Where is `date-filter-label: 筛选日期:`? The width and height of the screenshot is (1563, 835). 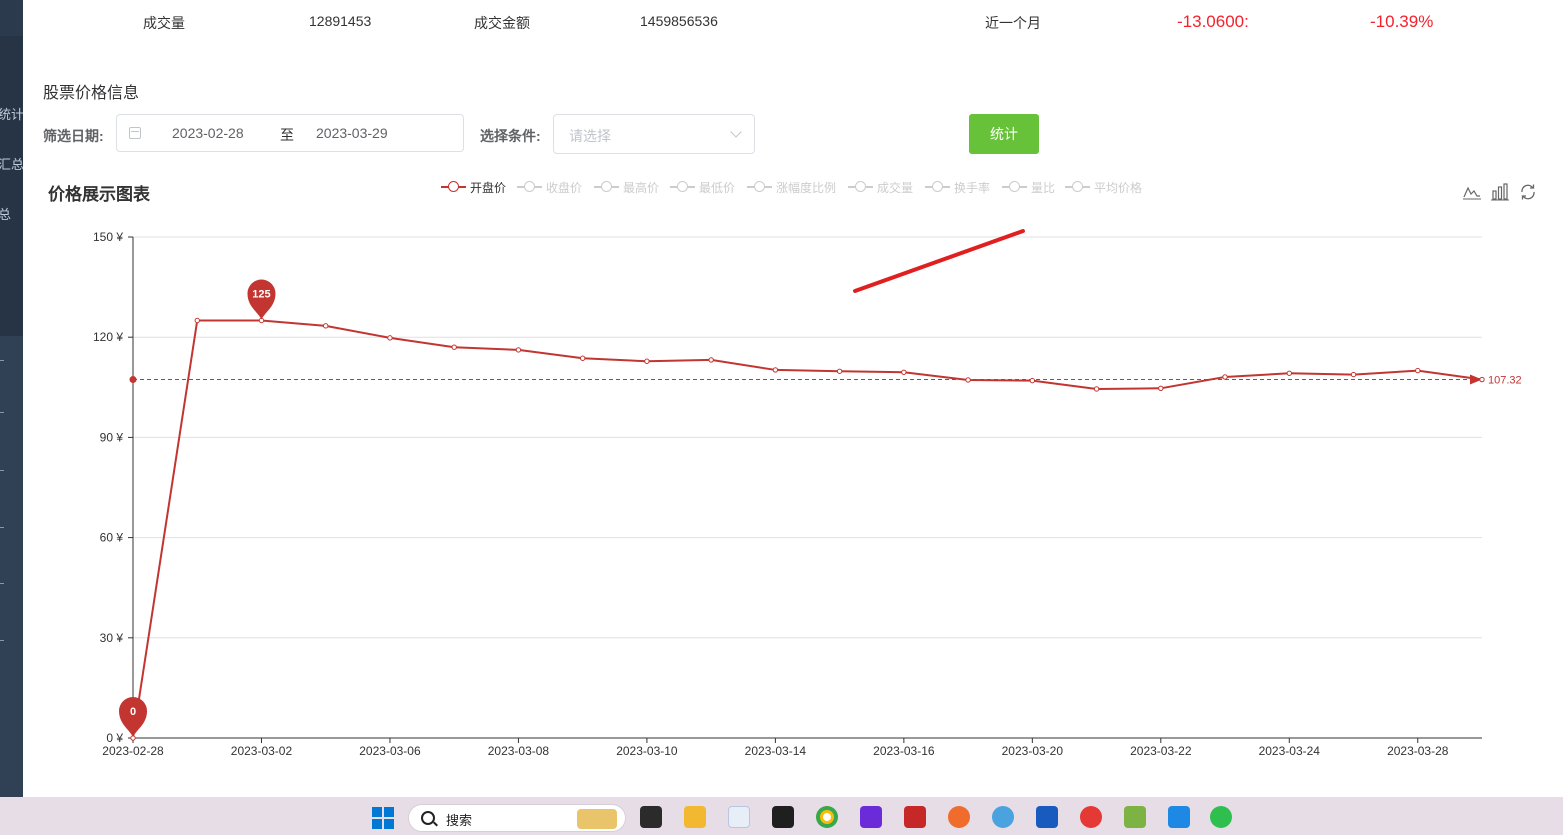 date-filter-label: 筛选日期: is located at coordinates (73, 136).